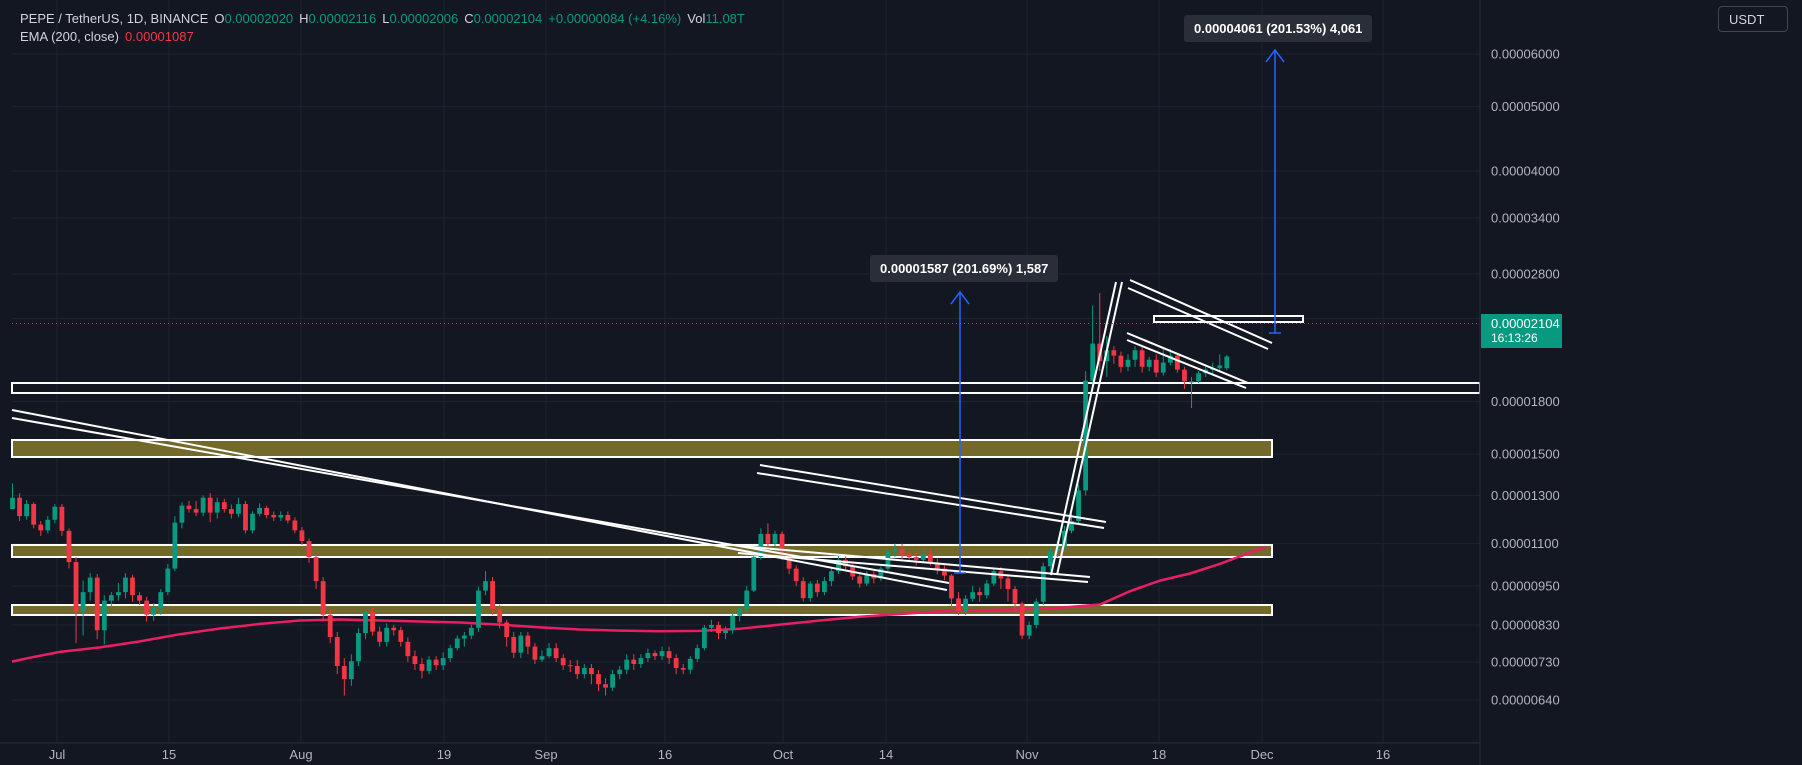  I want to click on measure-label-2: 0.00004061 (201.53%) 4,061, so click(1278, 28).